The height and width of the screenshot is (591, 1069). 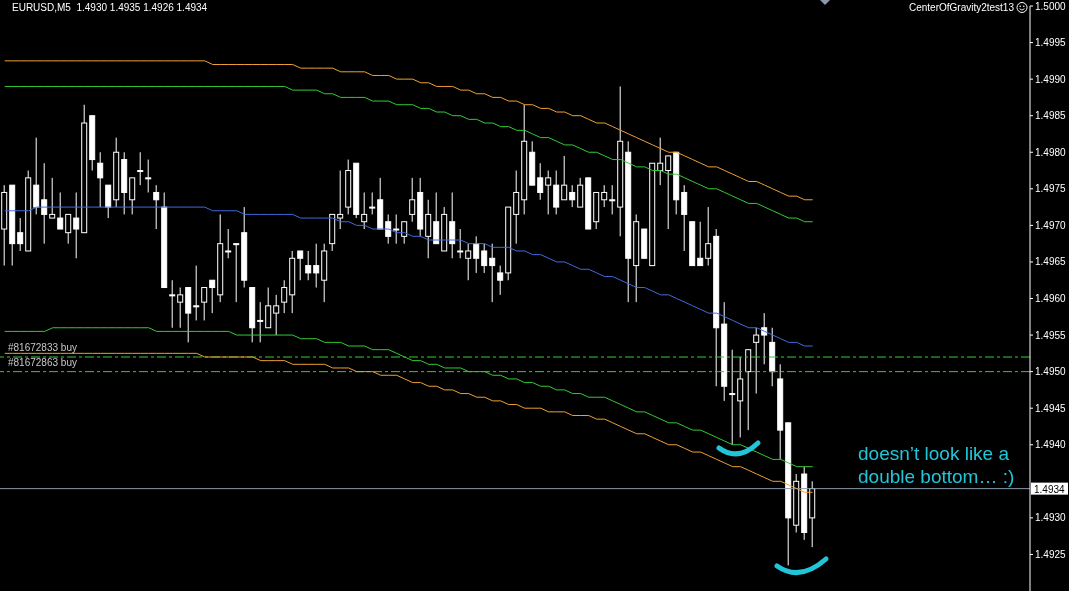 I want to click on y-tick-label: 1.4995, so click(x=1051, y=43).